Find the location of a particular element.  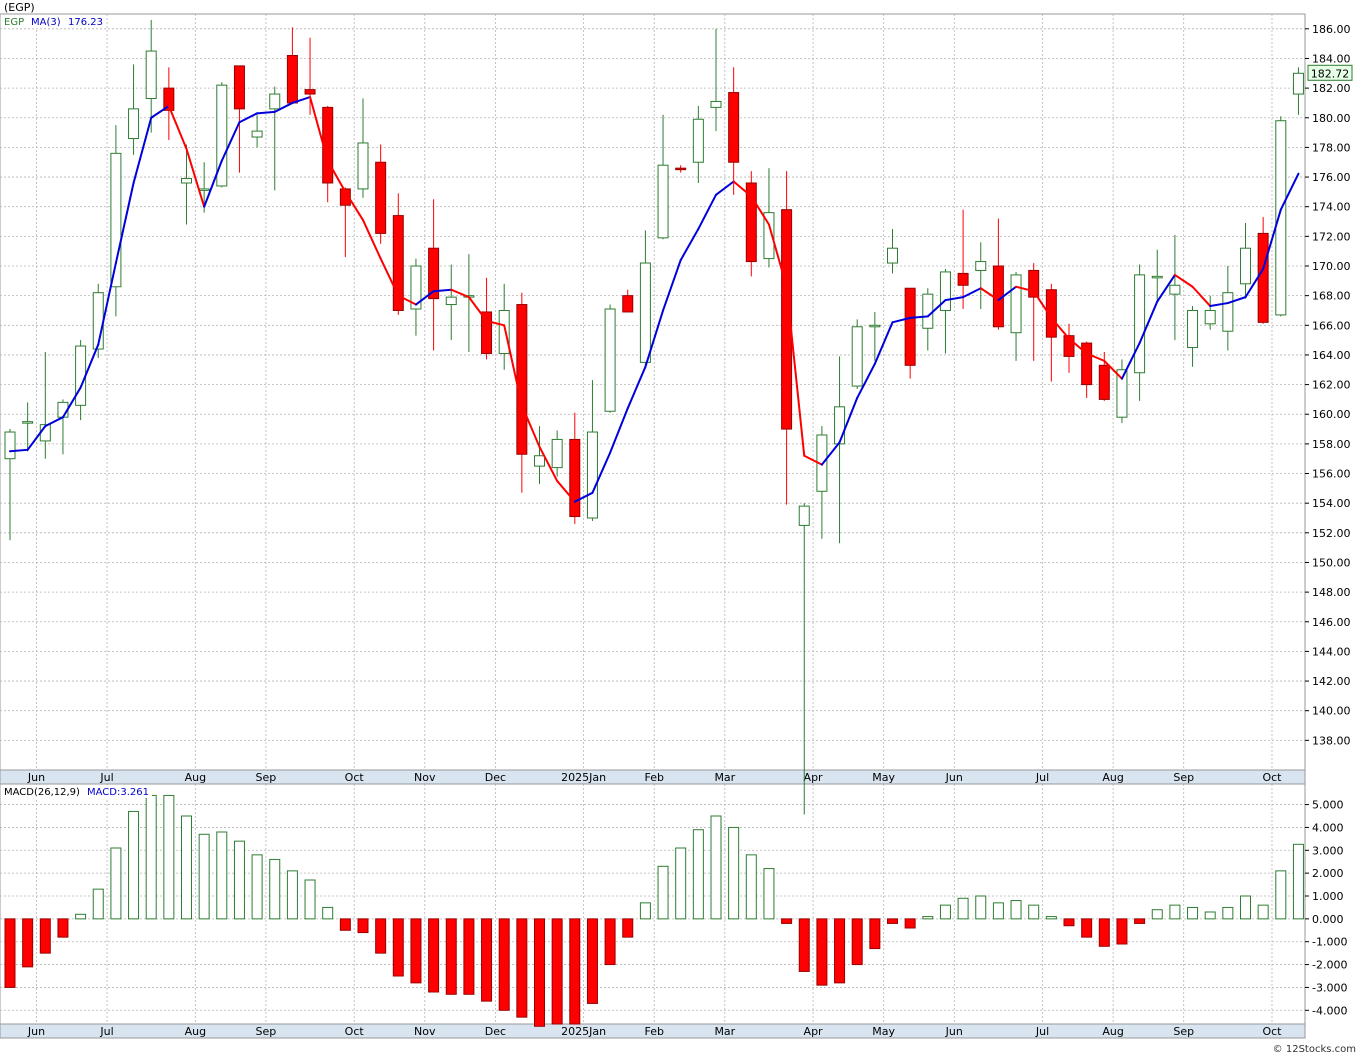

legend-background is located at coordinates (52, 21).